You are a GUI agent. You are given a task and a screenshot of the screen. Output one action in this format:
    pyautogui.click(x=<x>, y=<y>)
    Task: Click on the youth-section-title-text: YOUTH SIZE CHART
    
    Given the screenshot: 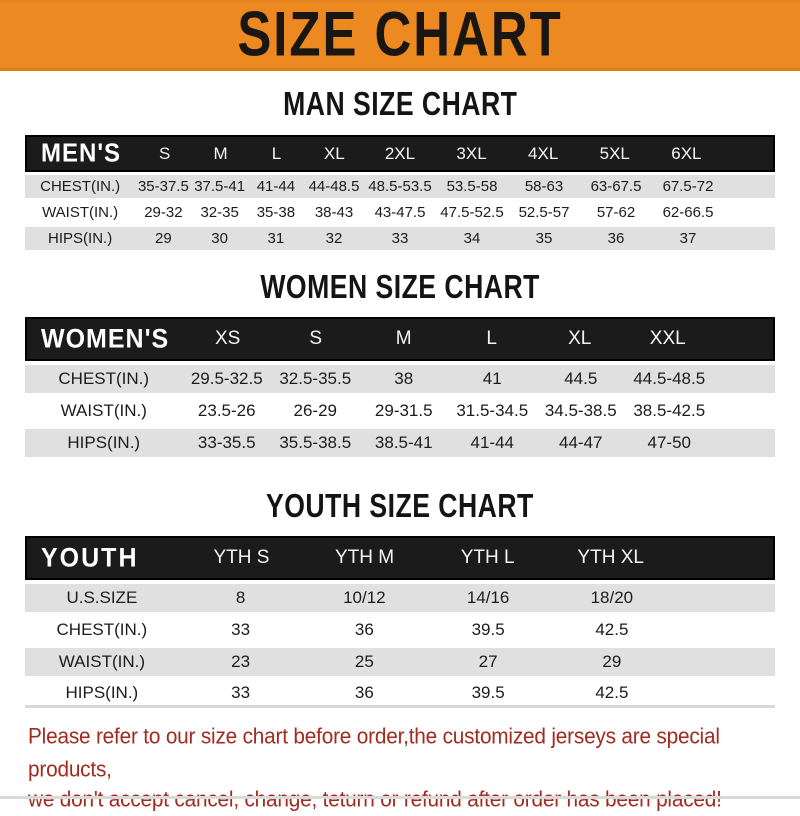 What is the action you would take?
    pyautogui.click(x=400, y=505)
    